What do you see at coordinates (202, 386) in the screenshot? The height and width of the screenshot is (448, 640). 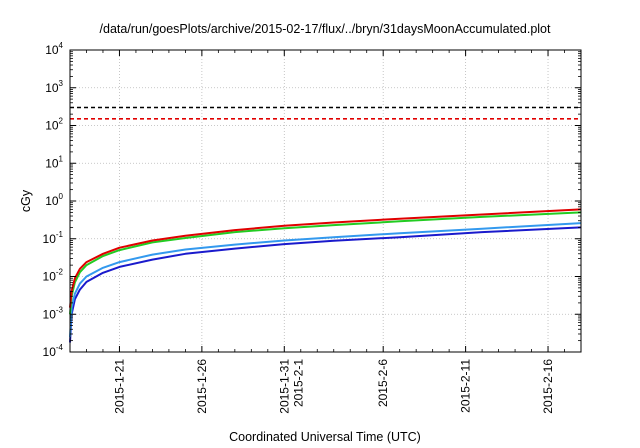 I see `x-tick-label: 2015-1-26` at bounding box center [202, 386].